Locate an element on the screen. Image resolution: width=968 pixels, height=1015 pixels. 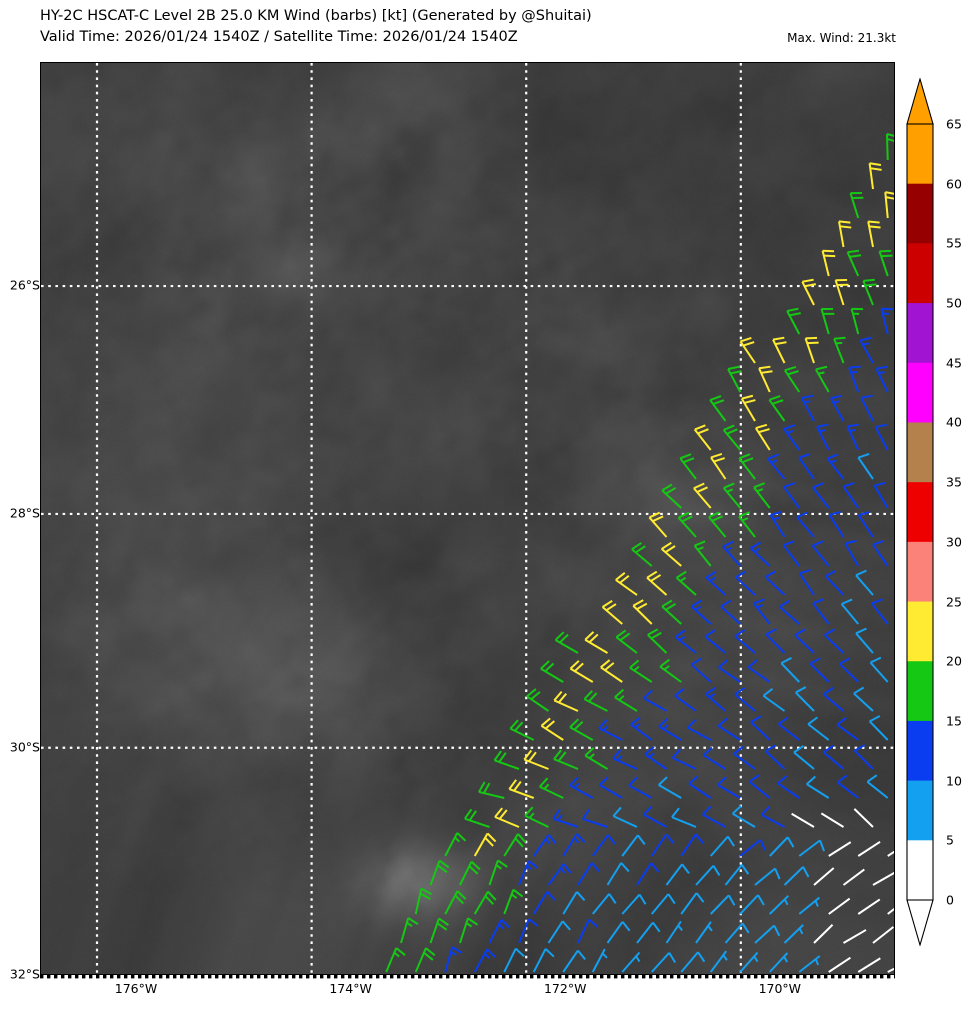
x-axis-label-2: 172°W is located at coordinates (565, 988).